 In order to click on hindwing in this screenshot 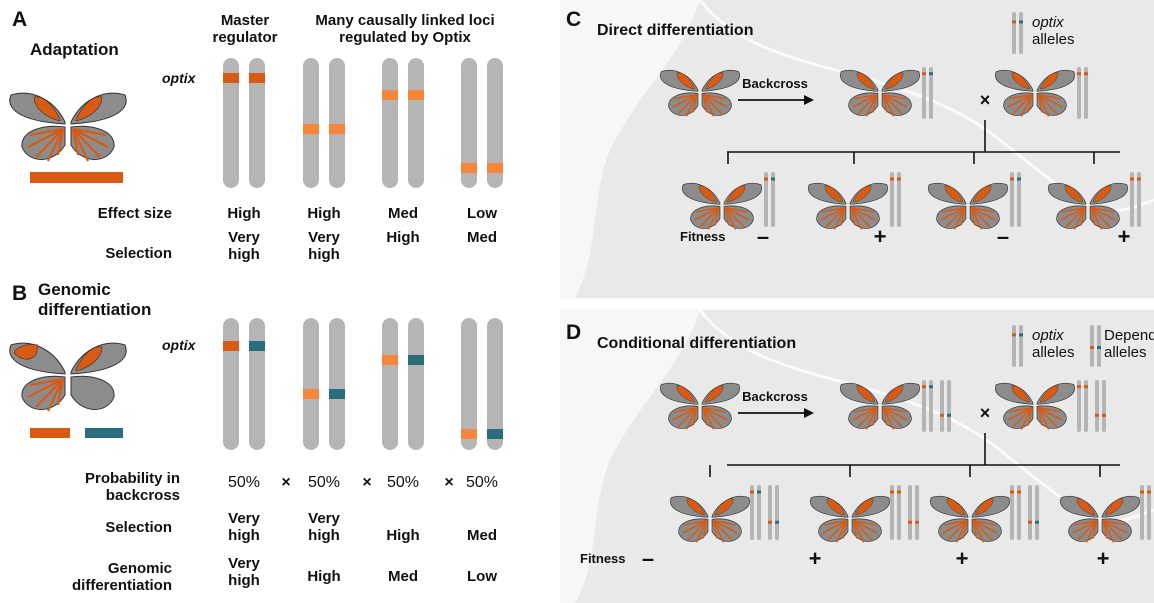, I will do `click(92, 392)`.